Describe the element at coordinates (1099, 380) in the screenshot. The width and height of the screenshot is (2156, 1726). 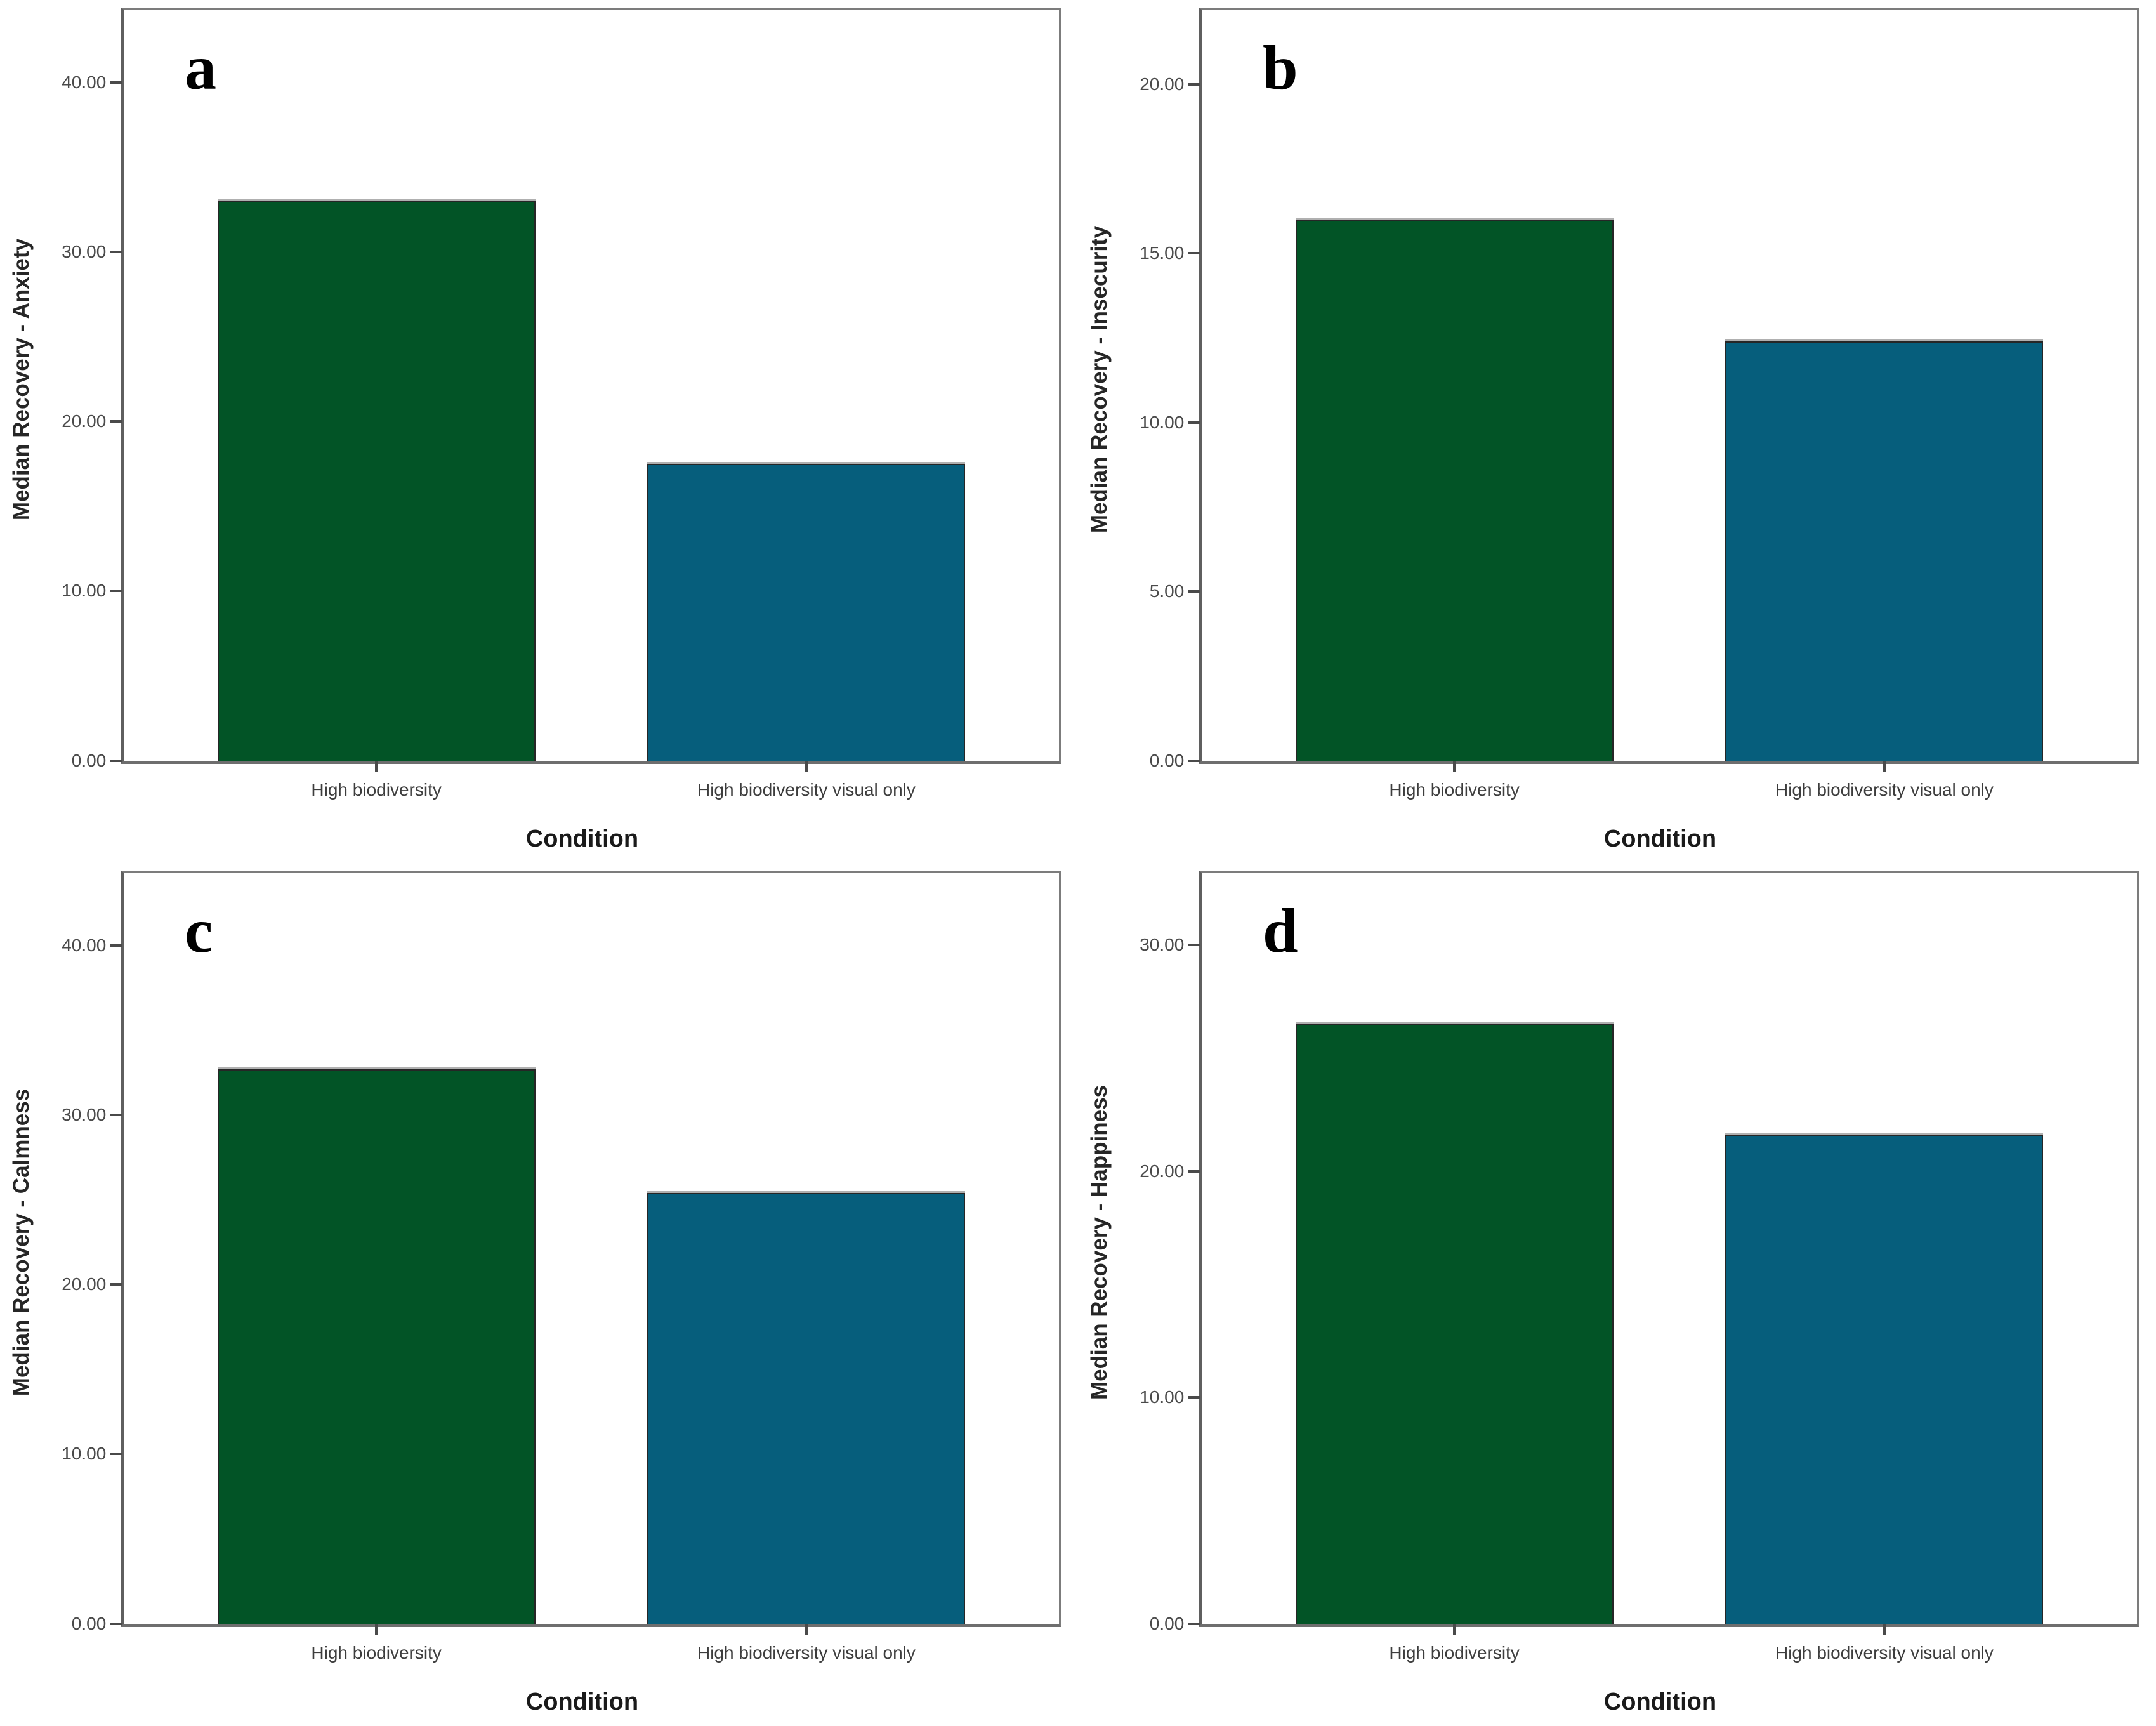
I see `y-axis-title: Median Recovery - Insecurity` at that location.